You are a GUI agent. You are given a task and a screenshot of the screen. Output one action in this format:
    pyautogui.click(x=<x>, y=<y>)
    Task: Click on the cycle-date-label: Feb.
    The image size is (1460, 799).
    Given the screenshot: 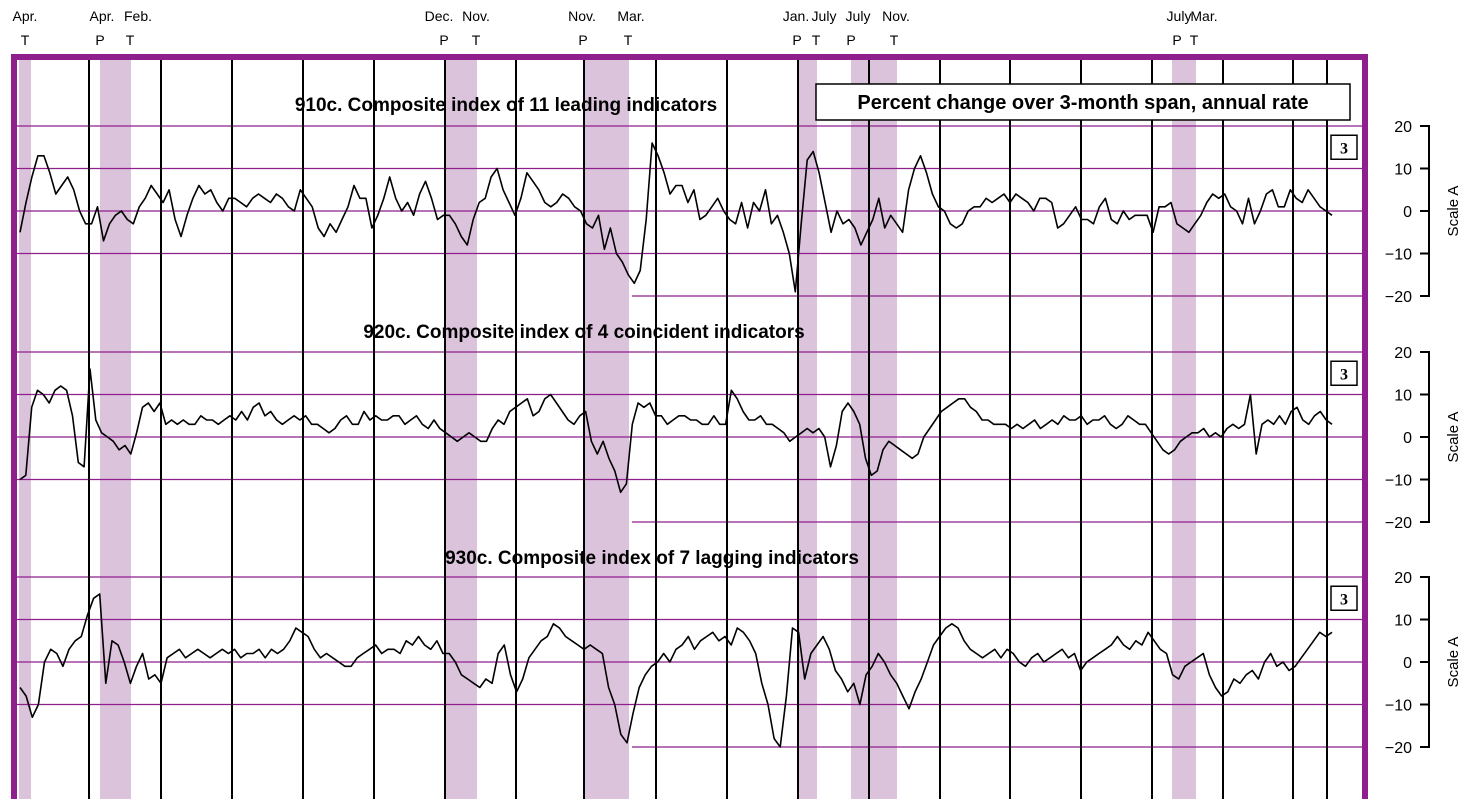 What is the action you would take?
    pyautogui.click(x=138, y=16)
    